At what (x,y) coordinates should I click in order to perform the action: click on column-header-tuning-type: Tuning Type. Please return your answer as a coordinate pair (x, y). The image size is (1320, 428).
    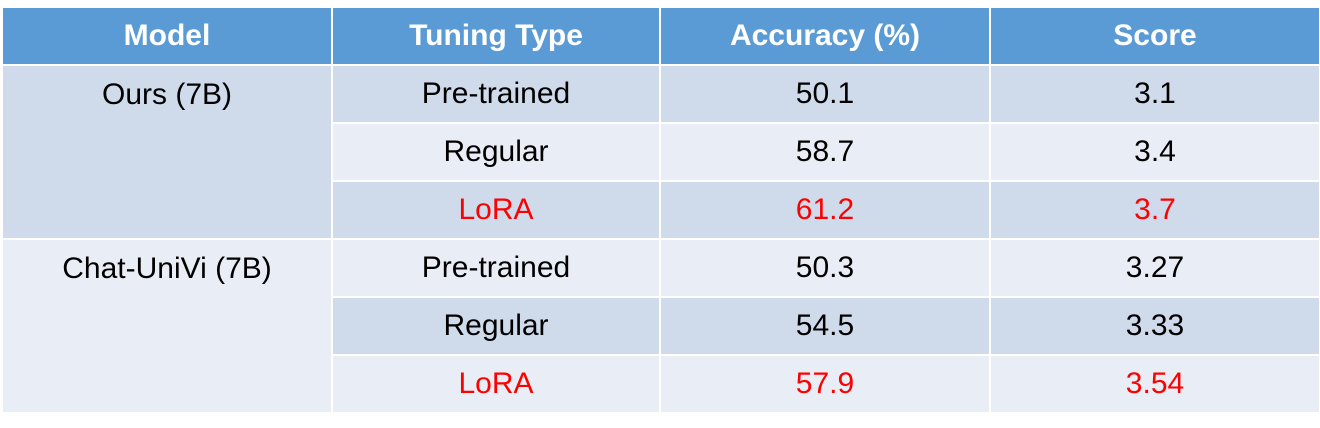
    Looking at the image, I should click on (496, 36).